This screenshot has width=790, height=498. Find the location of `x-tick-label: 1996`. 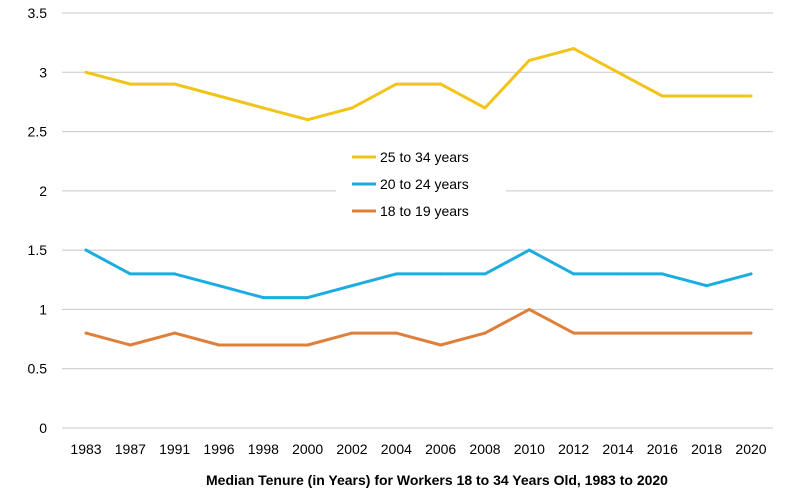

x-tick-label: 1996 is located at coordinates (218, 449).